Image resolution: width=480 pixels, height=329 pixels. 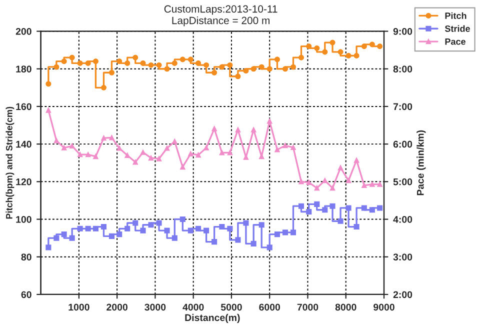 What do you see at coordinates (231, 307) in the screenshot?
I see `x-tick-label: 5000` at bounding box center [231, 307].